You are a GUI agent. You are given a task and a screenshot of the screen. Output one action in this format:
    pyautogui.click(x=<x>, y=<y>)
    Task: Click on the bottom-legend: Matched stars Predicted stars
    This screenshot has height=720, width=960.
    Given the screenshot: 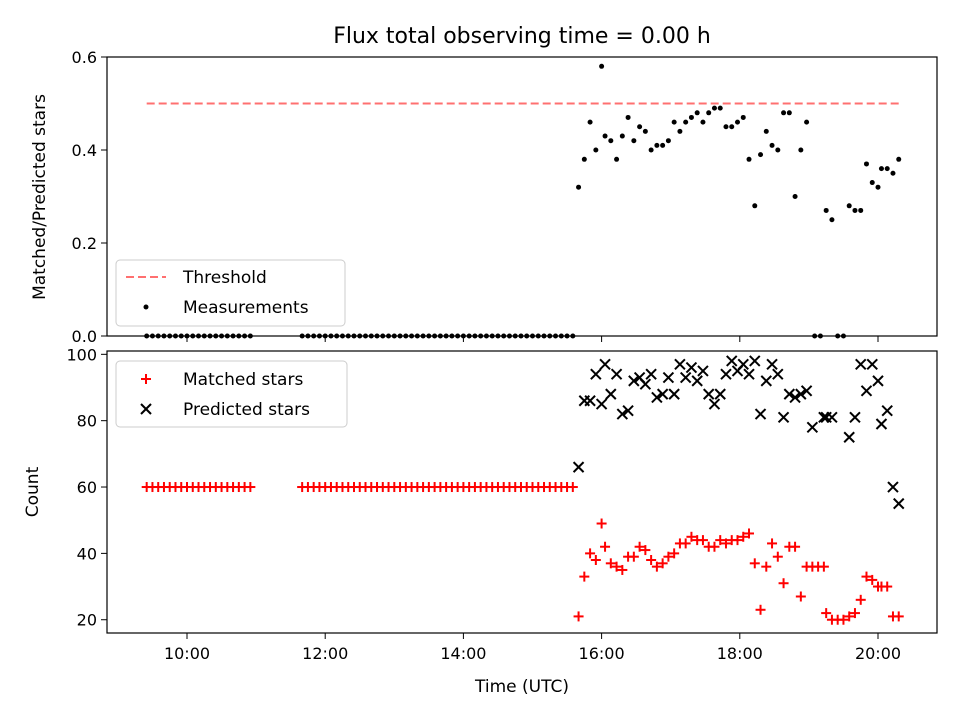 What is the action you would take?
    pyautogui.click(x=231, y=394)
    